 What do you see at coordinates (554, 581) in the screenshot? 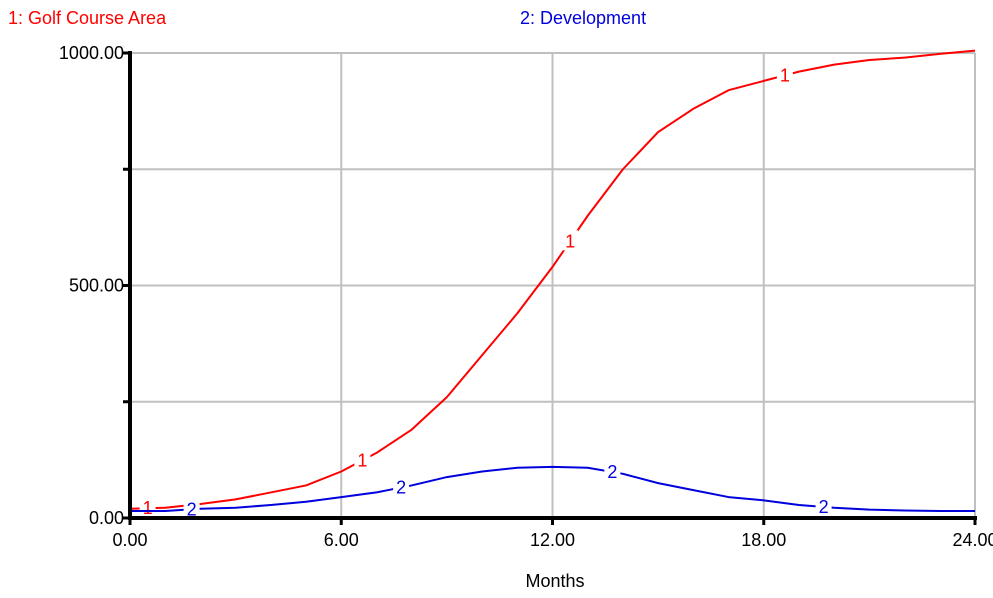
I see `x-axis-title: Months` at bounding box center [554, 581].